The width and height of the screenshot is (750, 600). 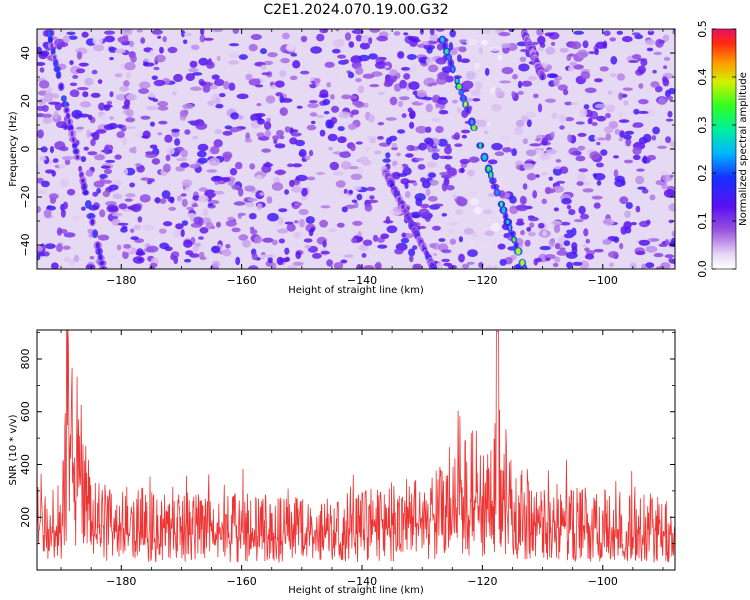 What do you see at coordinates (603, 280) in the screenshot?
I see `x-tick-label: −100` at bounding box center [603, 280].